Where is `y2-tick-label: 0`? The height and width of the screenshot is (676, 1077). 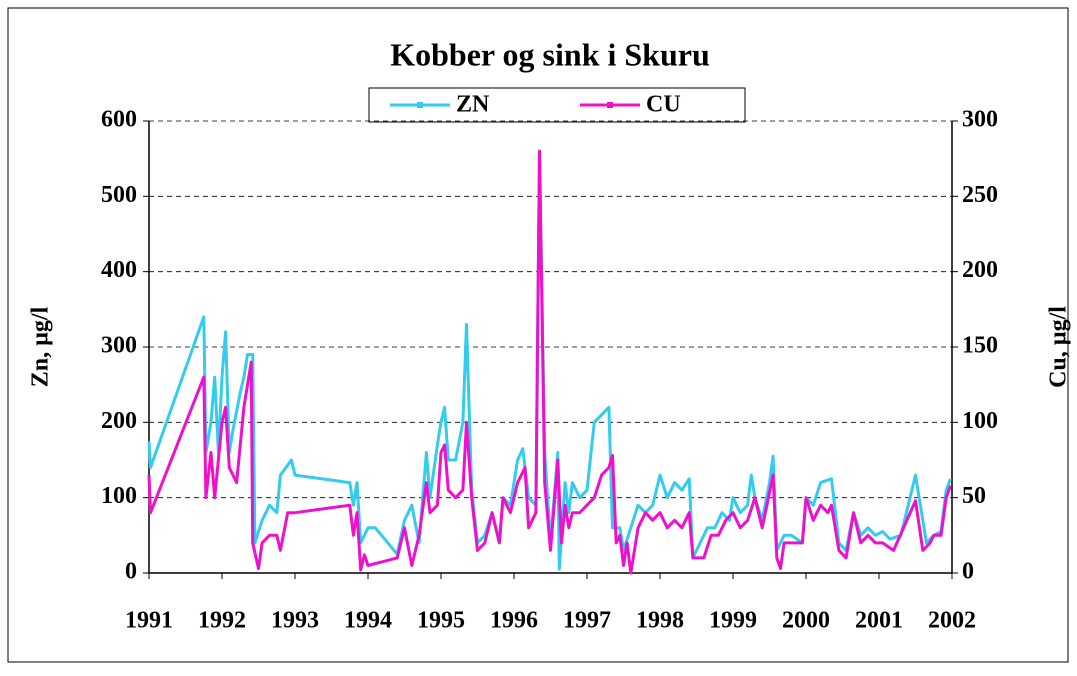
y2-tick-label: 0 is located at coordinates (968, 572).